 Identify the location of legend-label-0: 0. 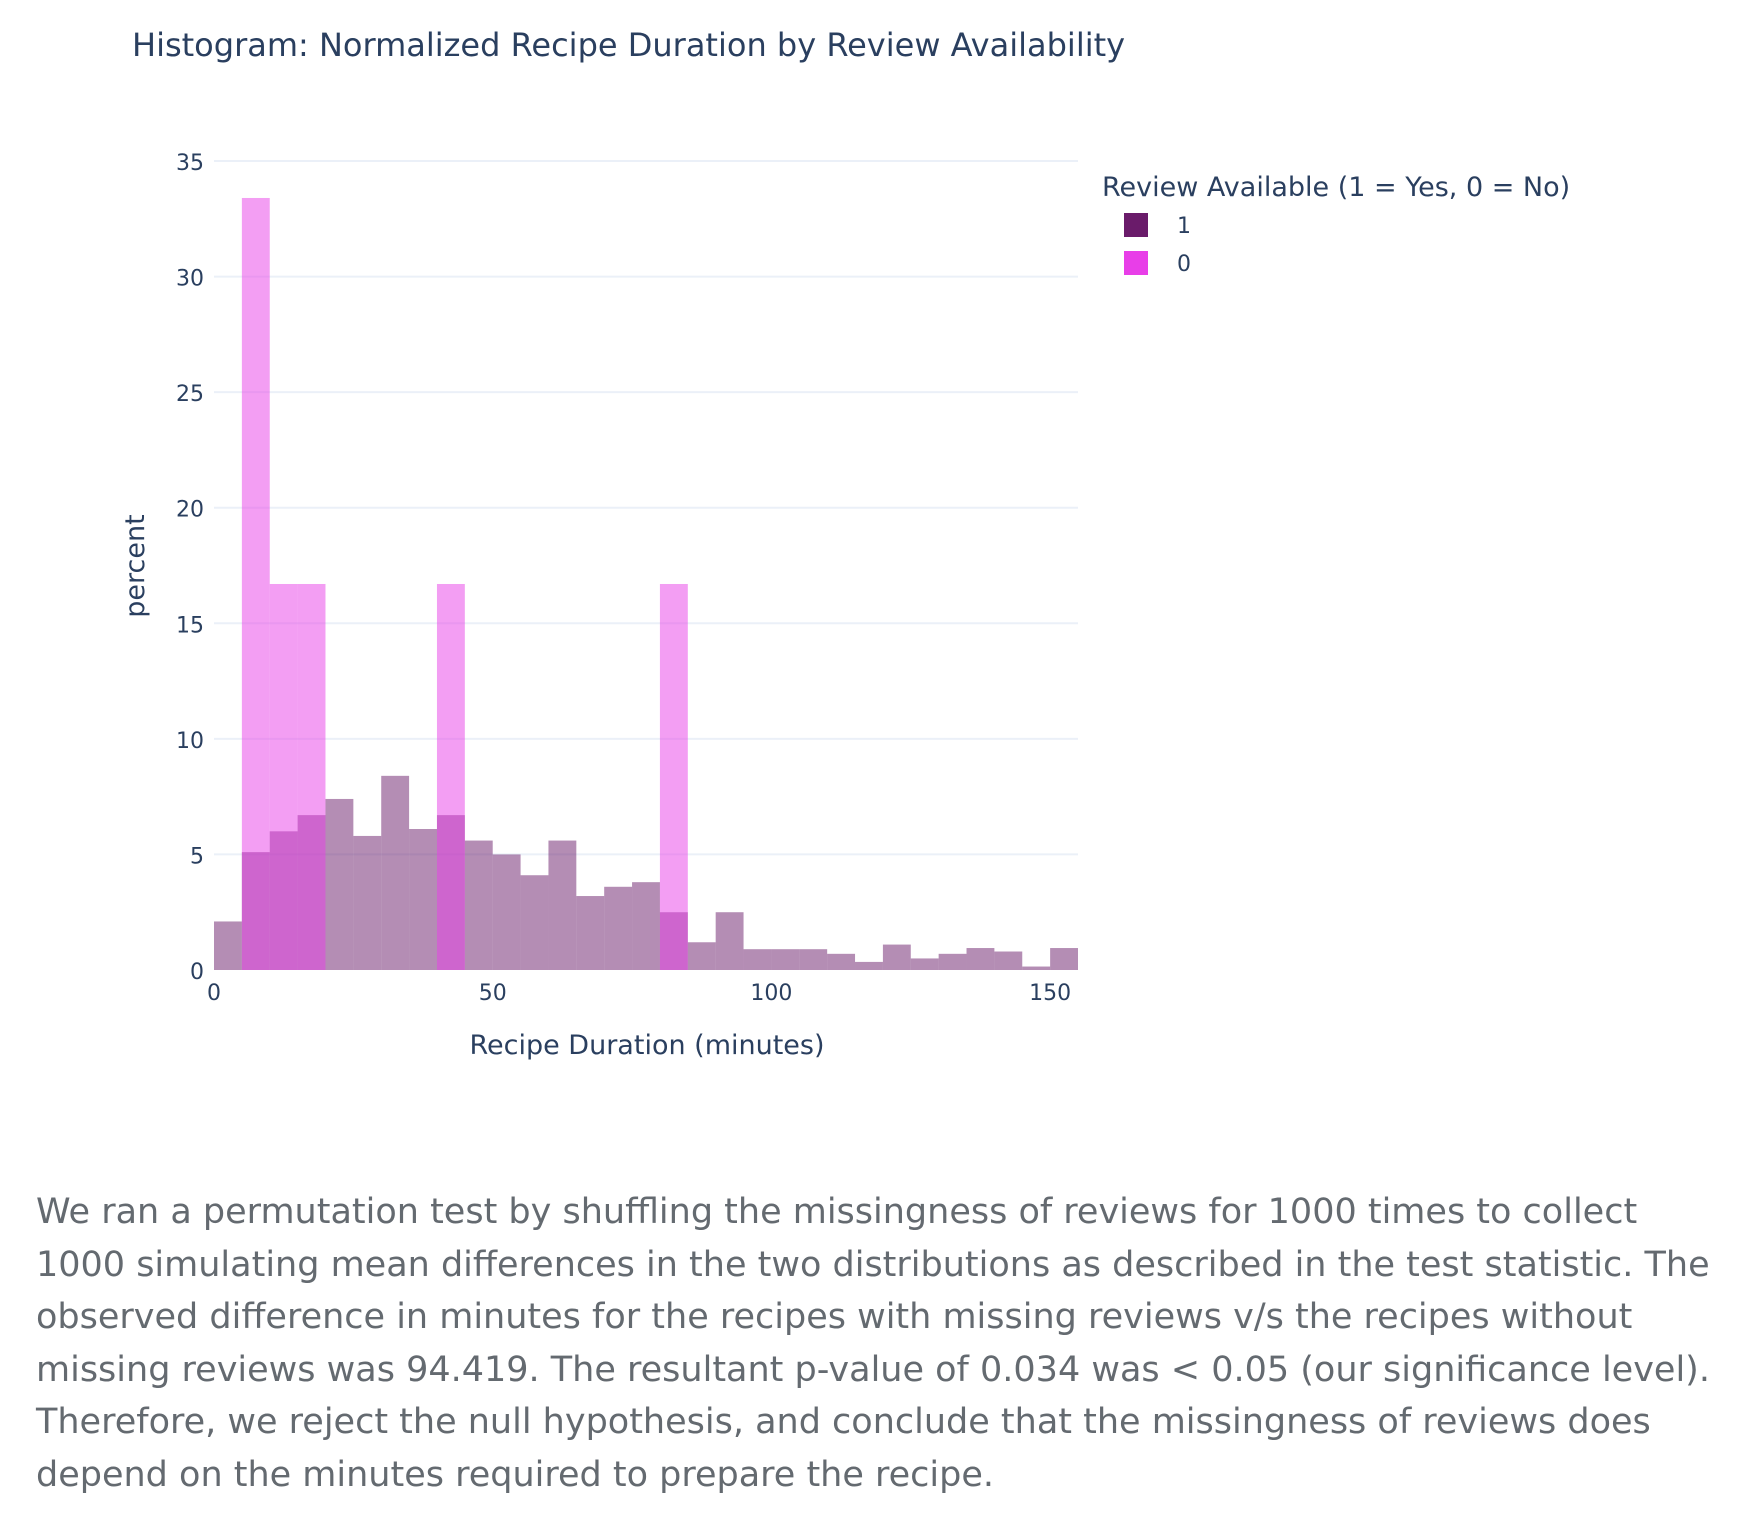
(1184, 264).